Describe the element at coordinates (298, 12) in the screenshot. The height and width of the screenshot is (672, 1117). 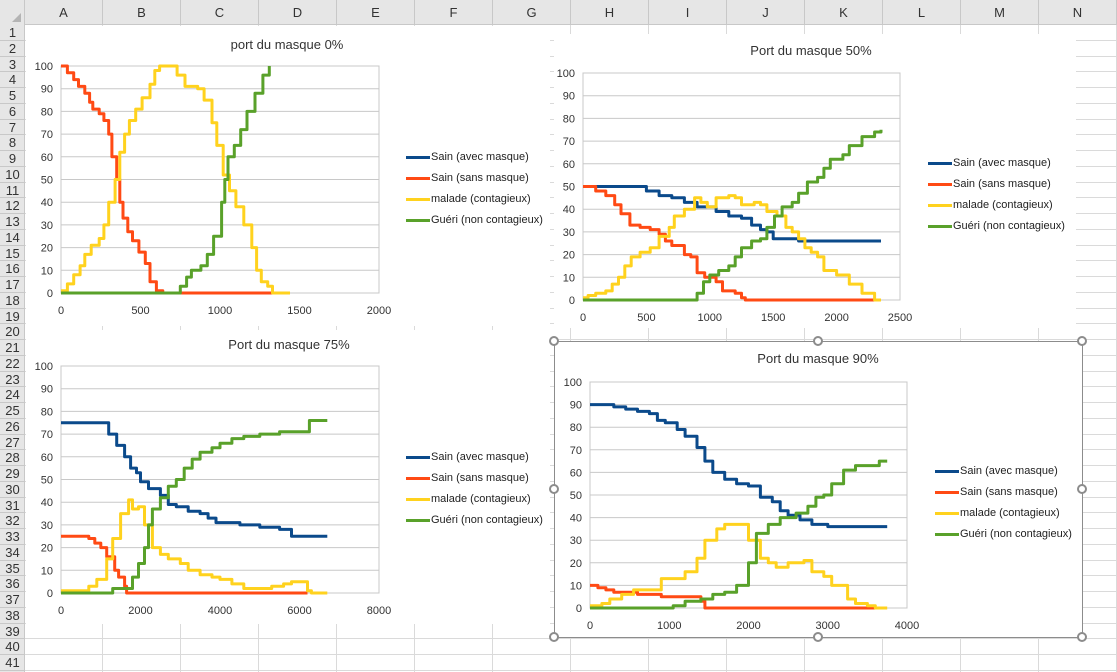
I see `column-header-d: D` at that location.